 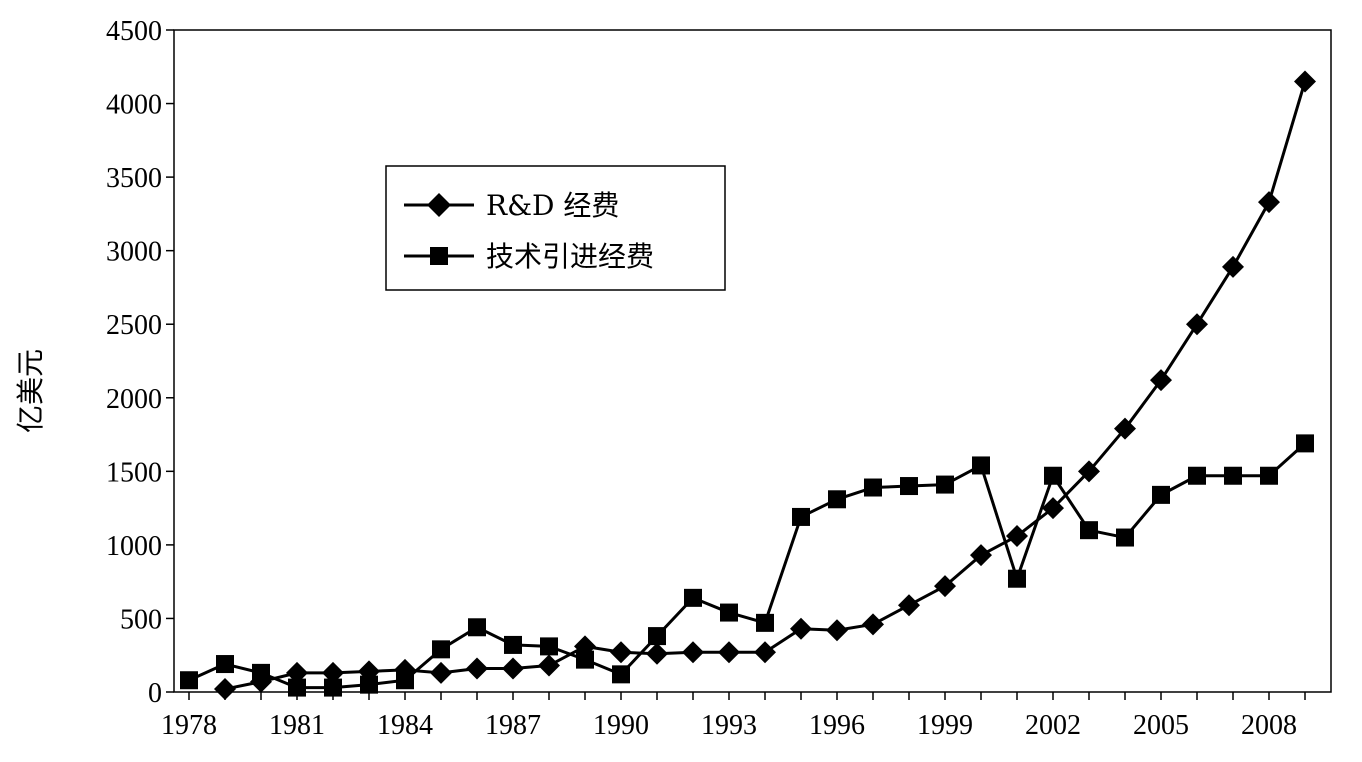 I want to click on legend-marker-square, so click(x=439, y=256).